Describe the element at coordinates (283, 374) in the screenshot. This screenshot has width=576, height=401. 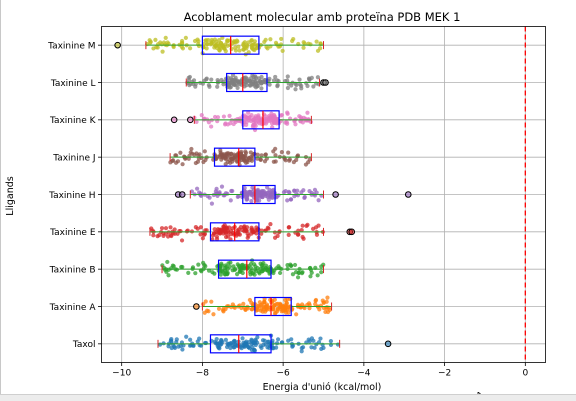
I see `x-tick-label: −6` at that location.